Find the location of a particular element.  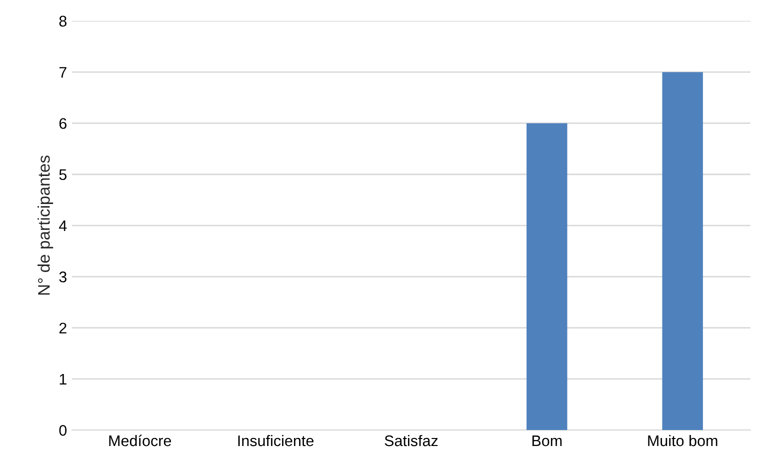

y-tick-label: 1 is located at coordinates (63, 379).